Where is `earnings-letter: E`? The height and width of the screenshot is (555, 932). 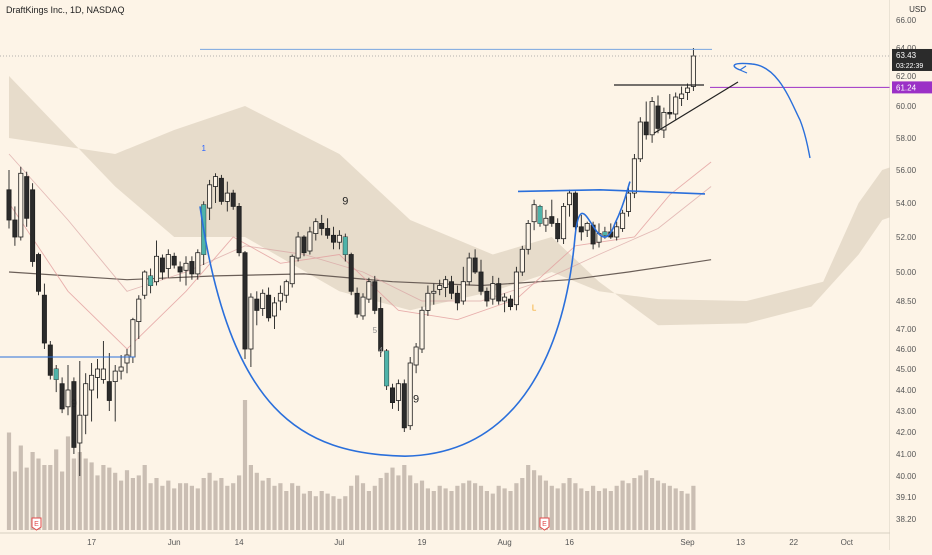
earnings-letter: E is located at coordinates (544, 524).